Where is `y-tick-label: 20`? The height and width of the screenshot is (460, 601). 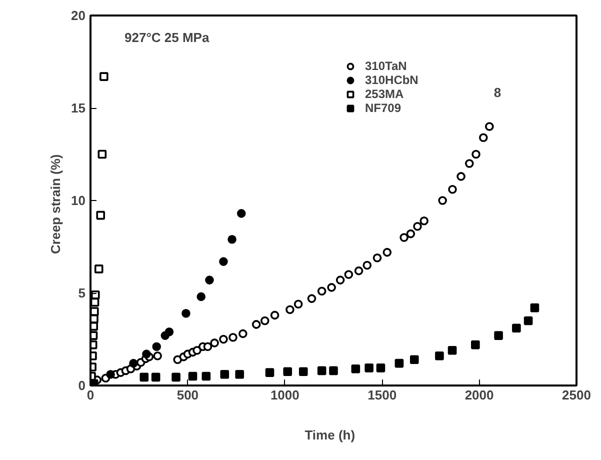 y-tick-label: 20 is located at coordinates (78, 15).